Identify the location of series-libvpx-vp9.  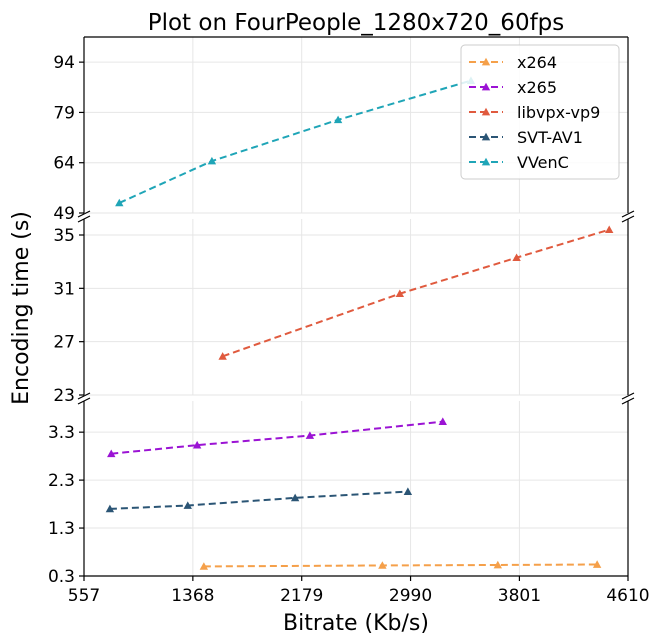
(416, 292).